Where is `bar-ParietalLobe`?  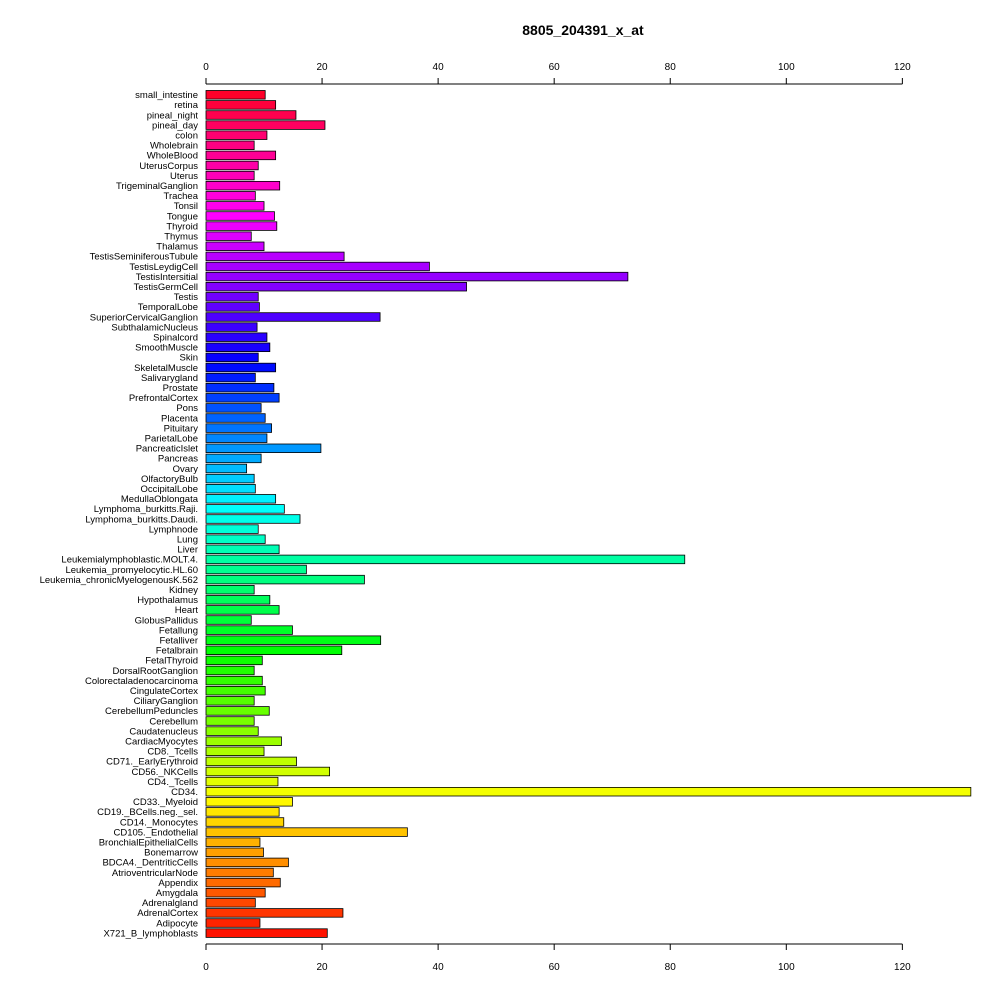
bar-ParietalLobe is located at coordinates (236, 438).